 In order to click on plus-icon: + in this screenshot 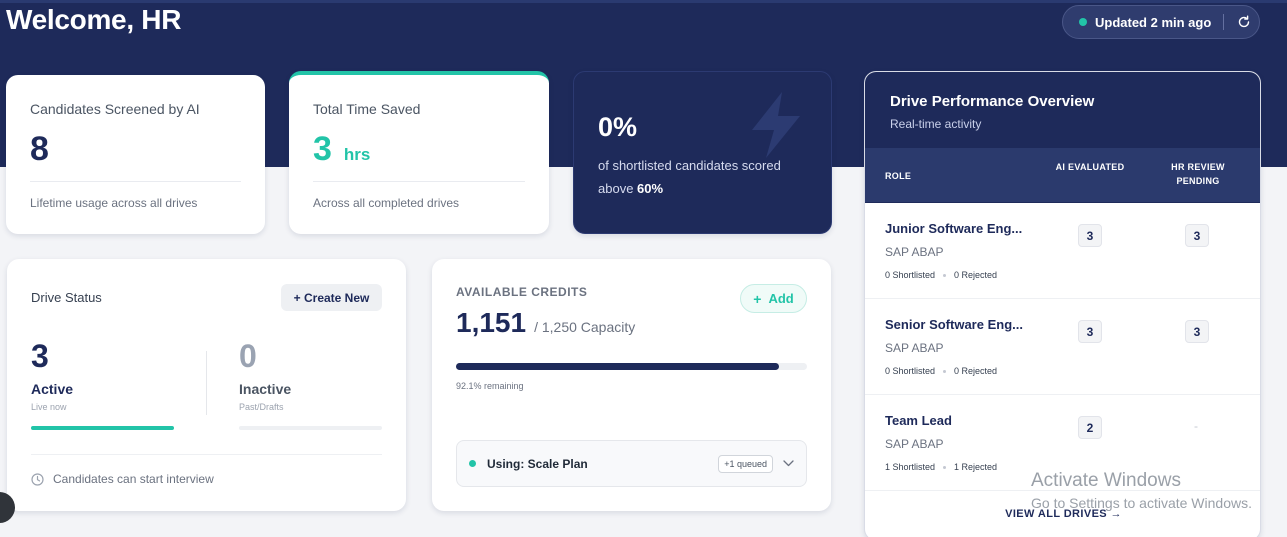, I will do `click(757, 298)`.